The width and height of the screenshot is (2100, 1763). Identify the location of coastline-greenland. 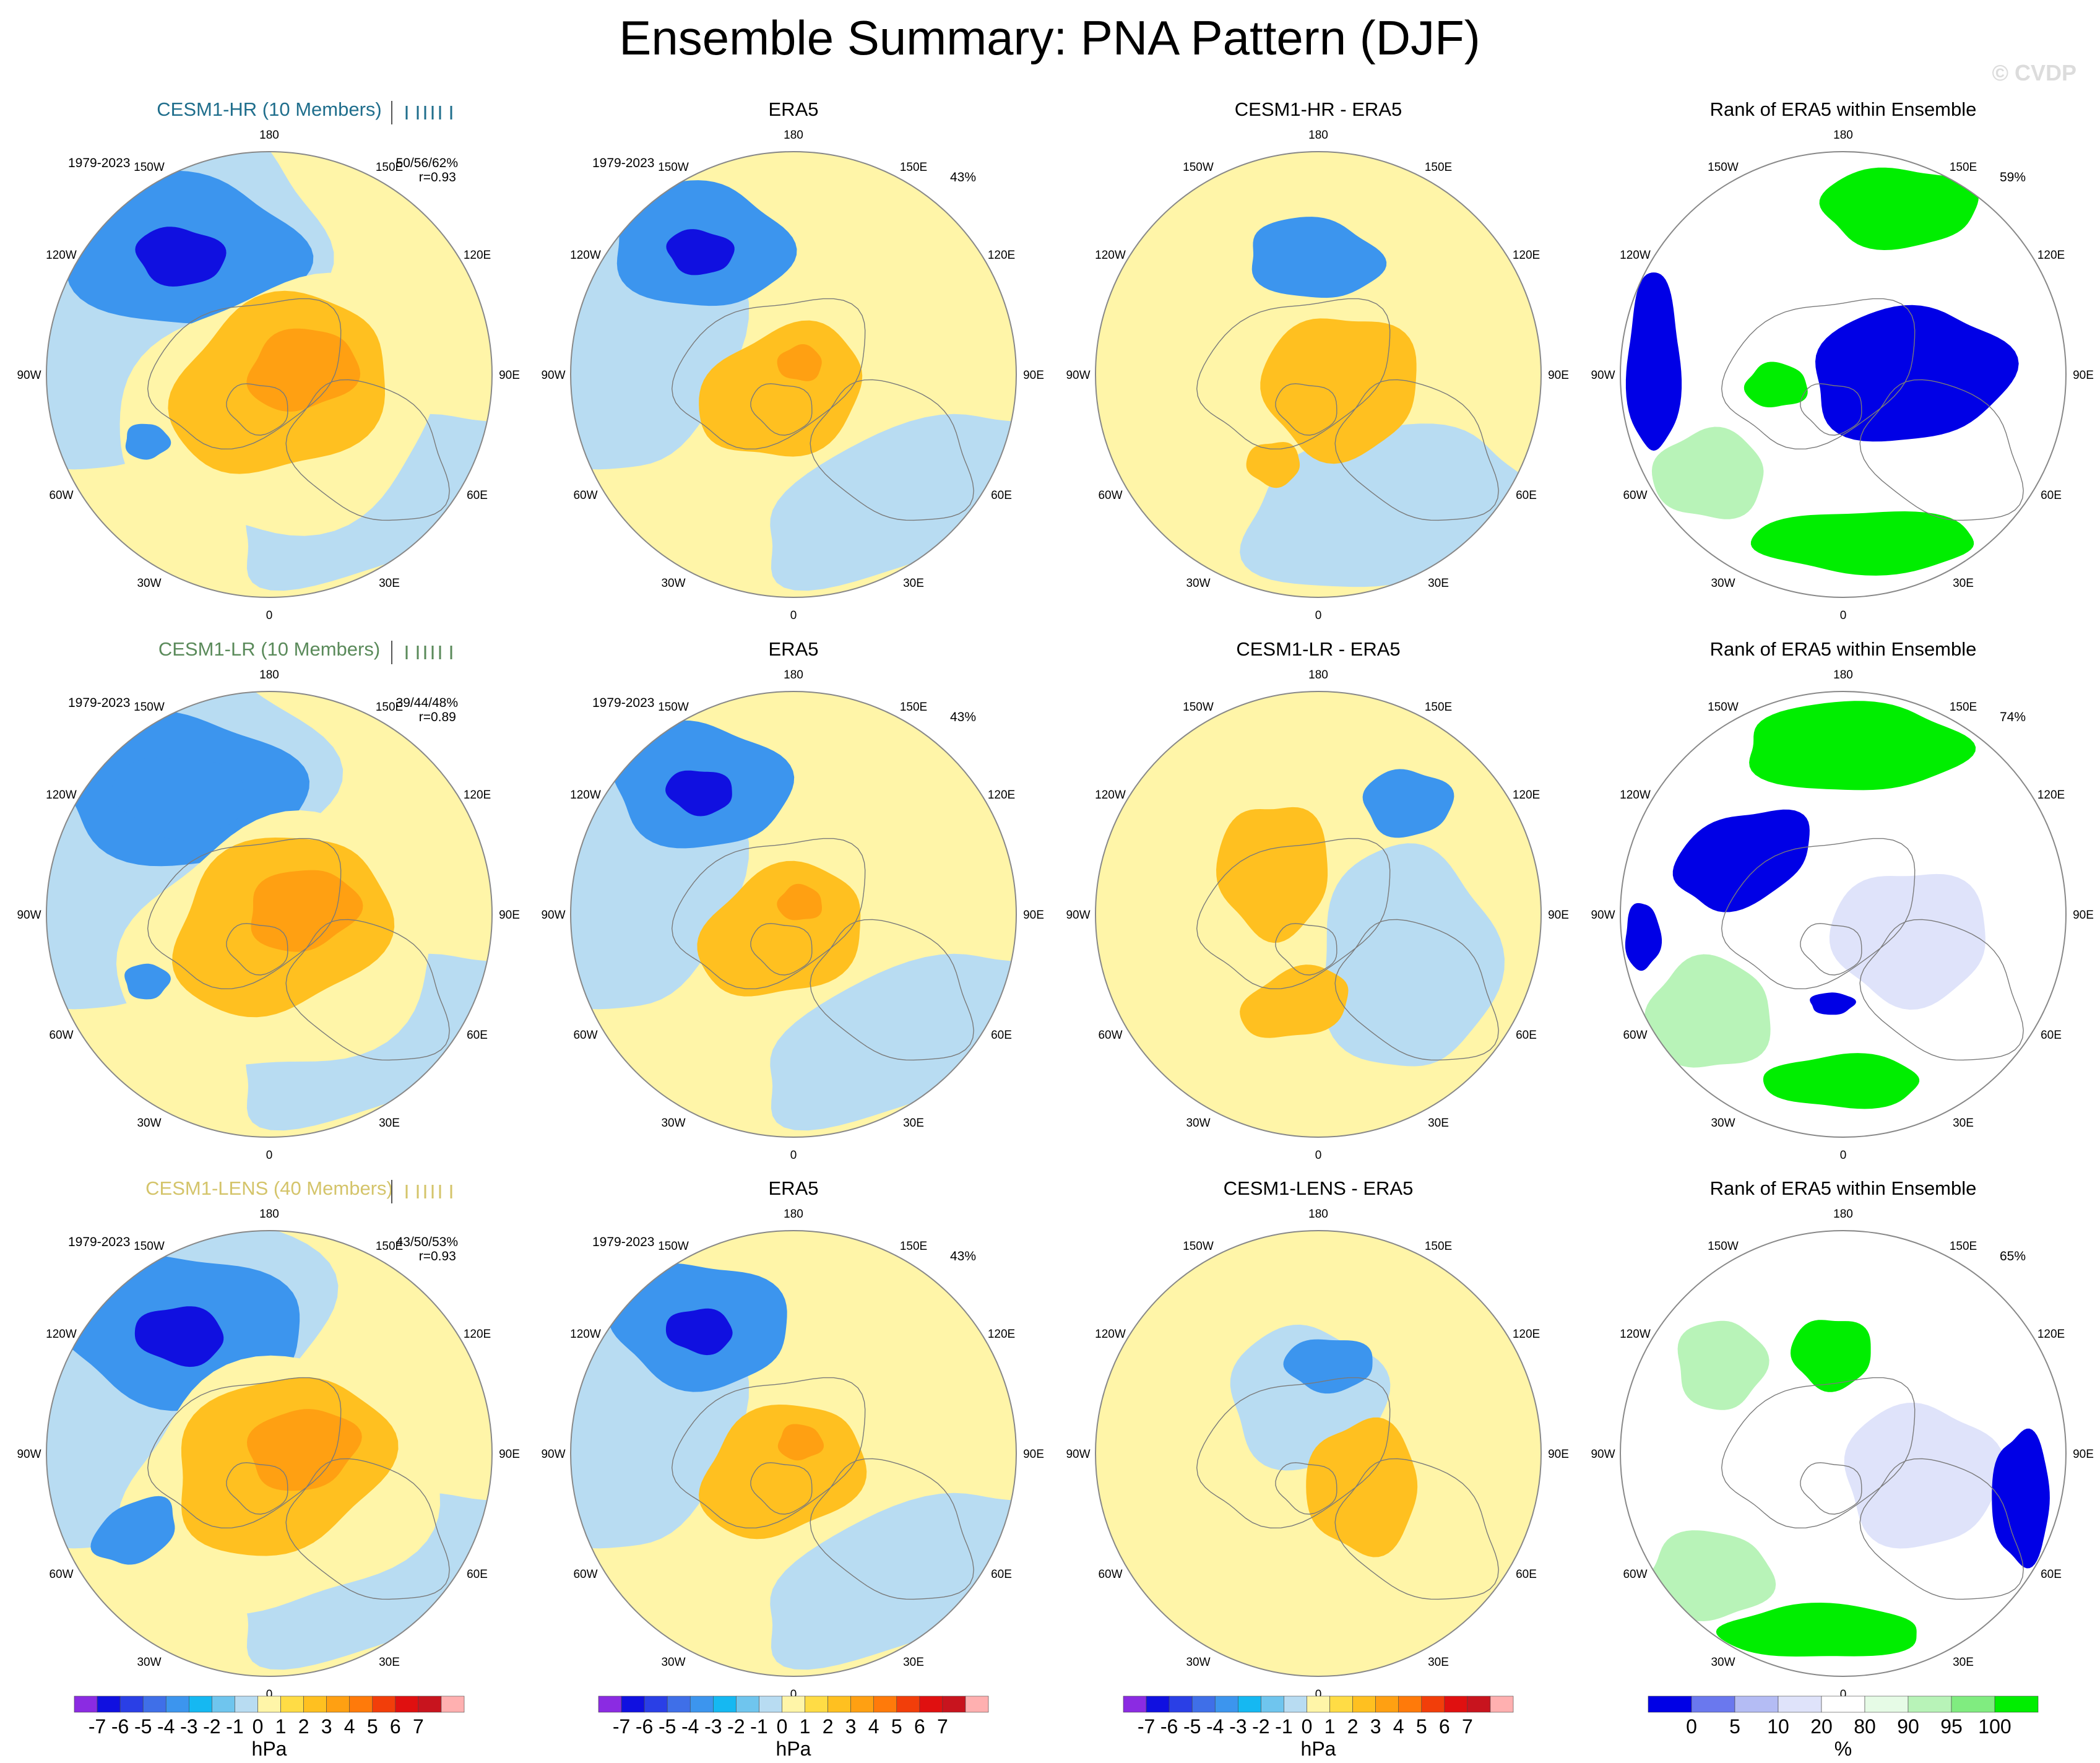
(1306, 949).